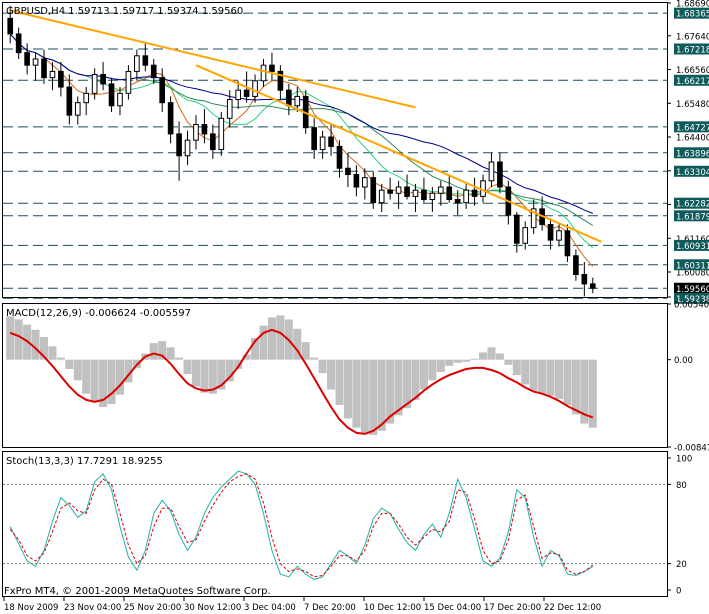  Describe the element at coordinates (692, 274) in the screenshot. I see `price-axis-label: 1.60080` at that location.